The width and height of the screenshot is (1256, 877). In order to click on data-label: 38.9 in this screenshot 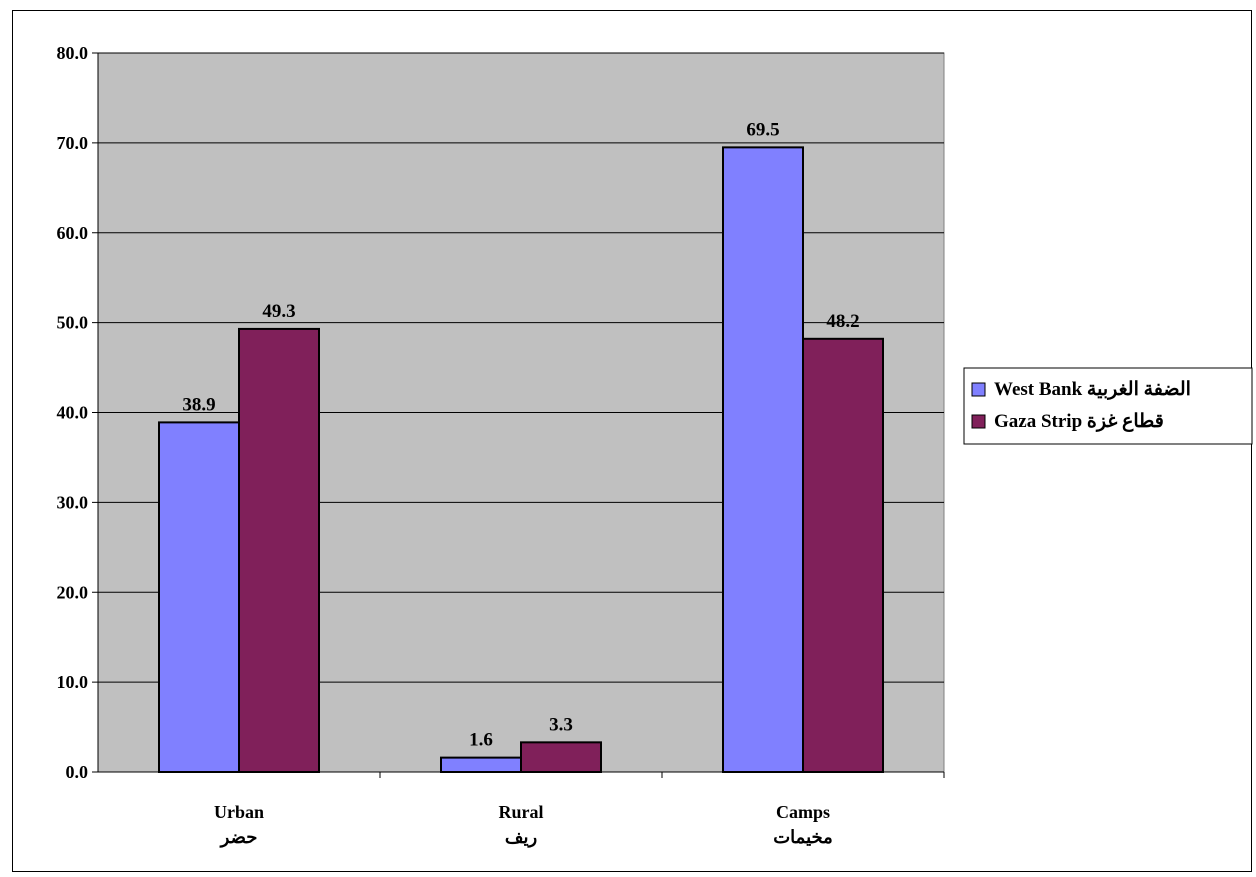, I will do `click(198, 404)`.